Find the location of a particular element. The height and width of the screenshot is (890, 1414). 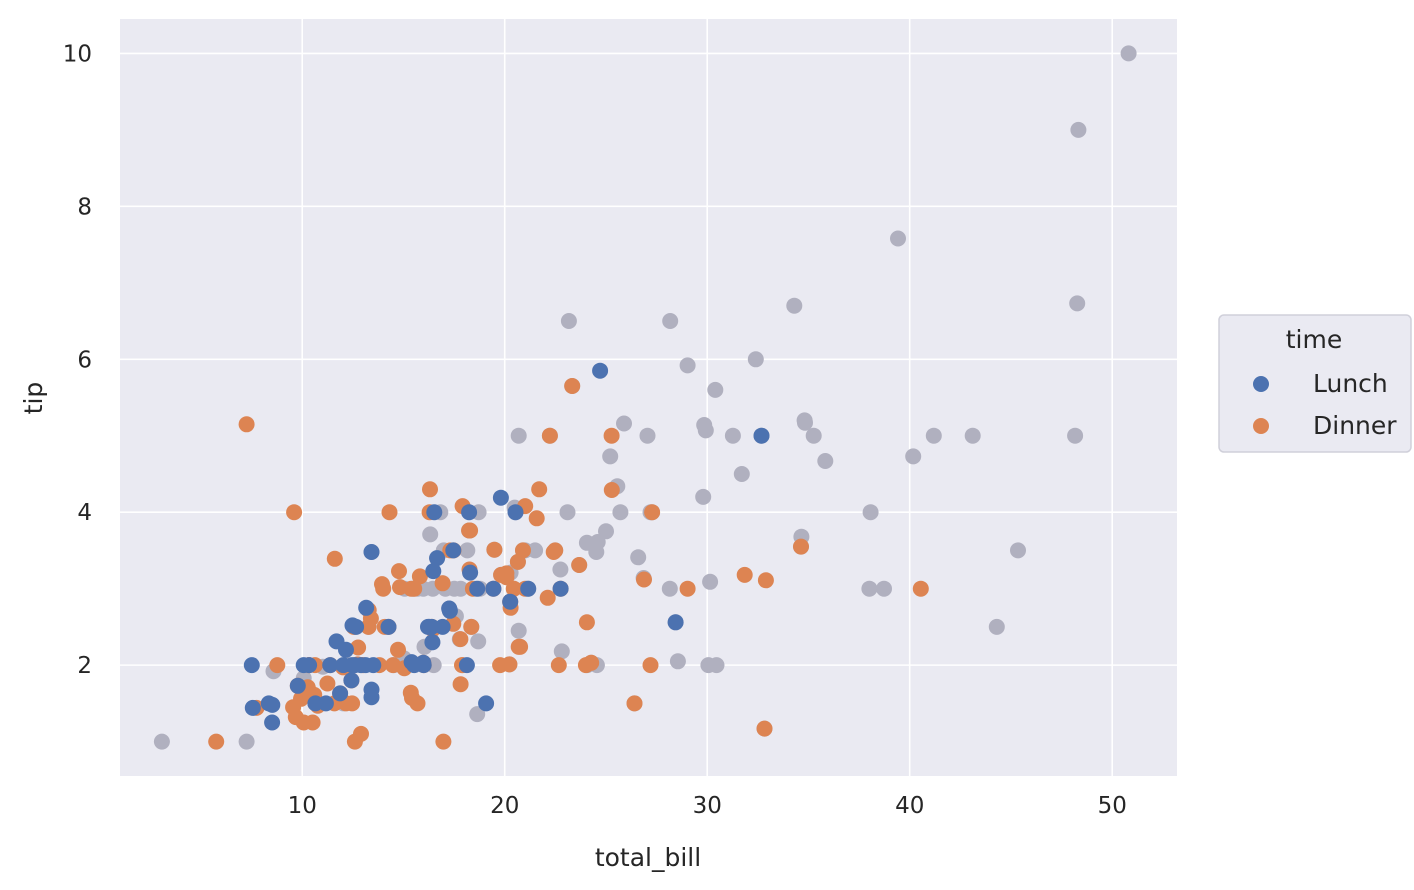

legend-frame is located at coordinates (1315, 383).